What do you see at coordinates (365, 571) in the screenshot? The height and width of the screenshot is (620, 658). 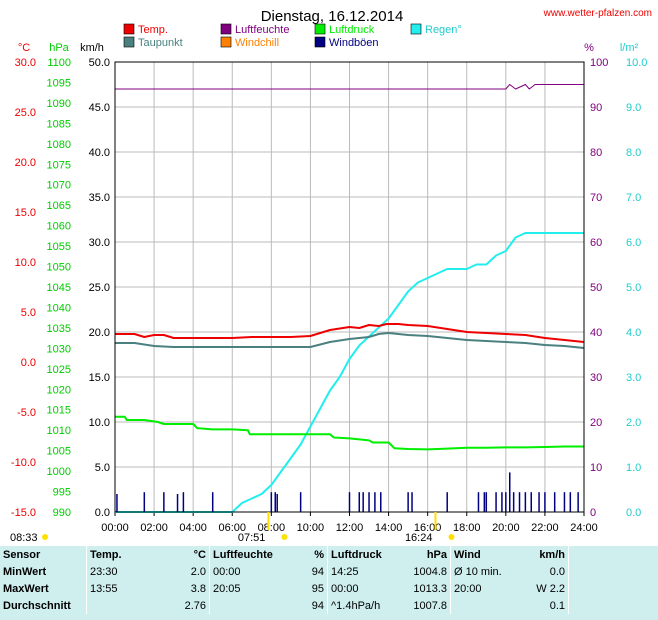 I see `druck-time: 14:25` at bounding box center [365, 571].